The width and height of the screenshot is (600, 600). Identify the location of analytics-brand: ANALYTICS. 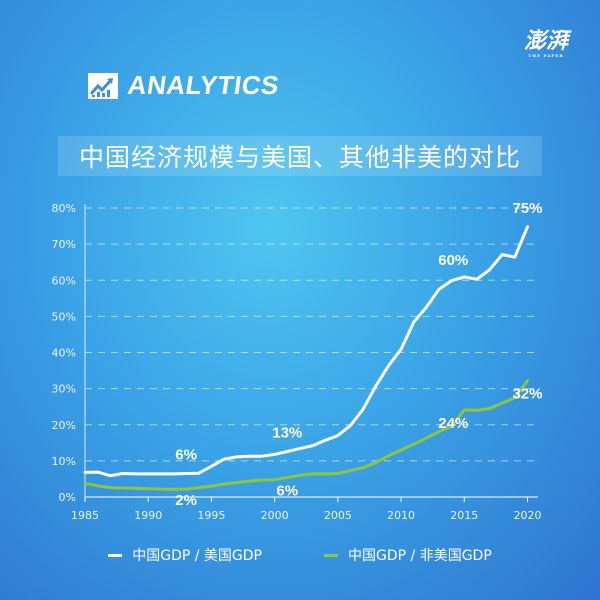
(184, 85).